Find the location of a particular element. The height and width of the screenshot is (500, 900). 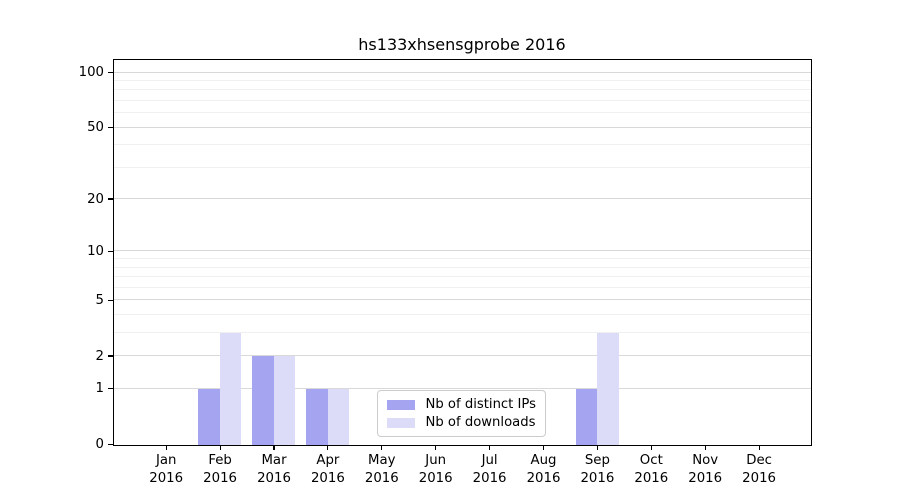

legend-swatch-distinct-ips is located at coordinates (400, 404).